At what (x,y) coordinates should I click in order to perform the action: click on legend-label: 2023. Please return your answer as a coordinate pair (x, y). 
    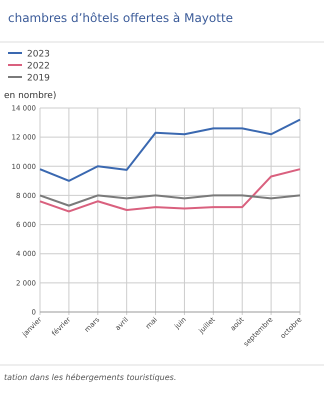
    Looking at the image, I should click on (38, 55).